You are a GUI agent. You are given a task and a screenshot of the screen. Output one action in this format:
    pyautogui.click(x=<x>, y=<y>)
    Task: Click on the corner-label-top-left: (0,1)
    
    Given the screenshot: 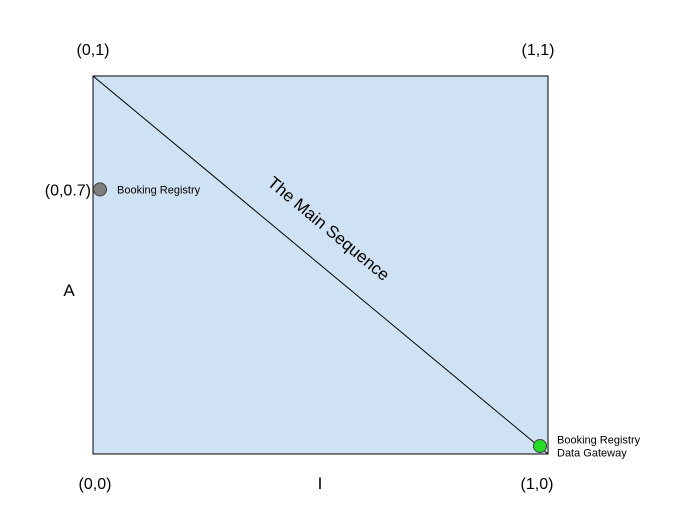 What is the action you would take?
    pyautogui.click(x=93, y=50)
    